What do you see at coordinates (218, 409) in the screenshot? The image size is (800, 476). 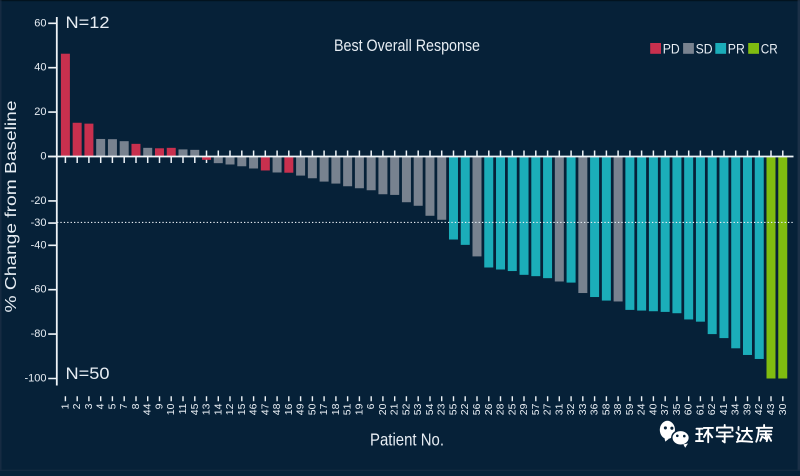 I see `svg-text: 14` at bounding box center [218, 409].